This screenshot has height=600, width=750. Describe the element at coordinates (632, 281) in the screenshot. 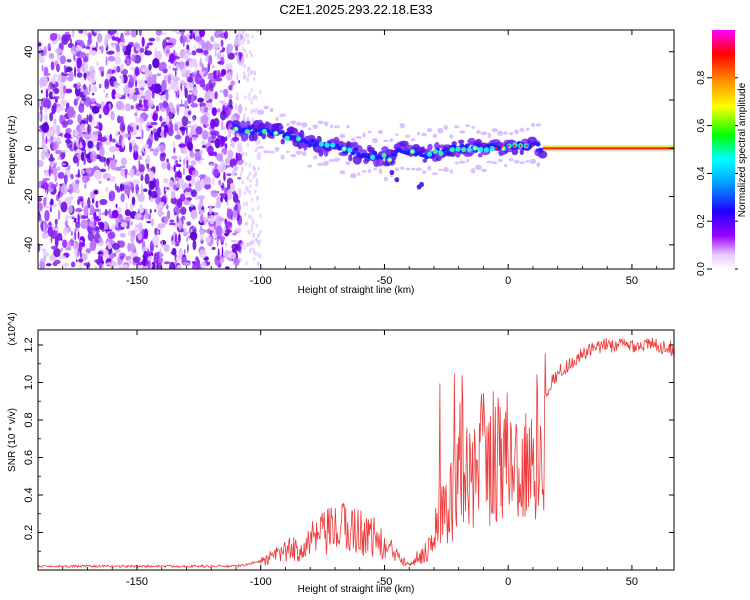

I see `heatmap-x-tick-label: 50` at that location.